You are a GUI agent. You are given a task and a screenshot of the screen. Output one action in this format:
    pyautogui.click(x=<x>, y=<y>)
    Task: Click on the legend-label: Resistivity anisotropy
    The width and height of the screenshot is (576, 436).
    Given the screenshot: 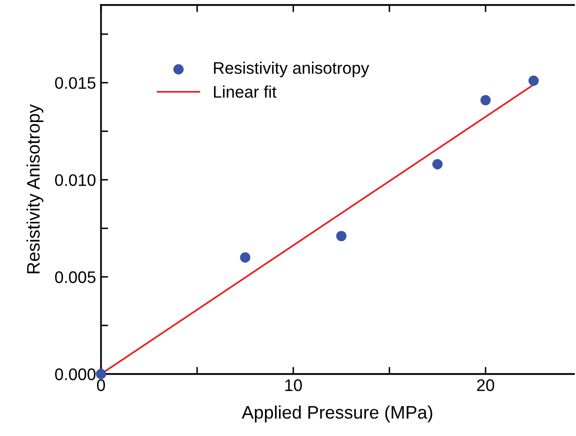 What is the action you would take?
    pyautogui.click(x=292, y=70)
    